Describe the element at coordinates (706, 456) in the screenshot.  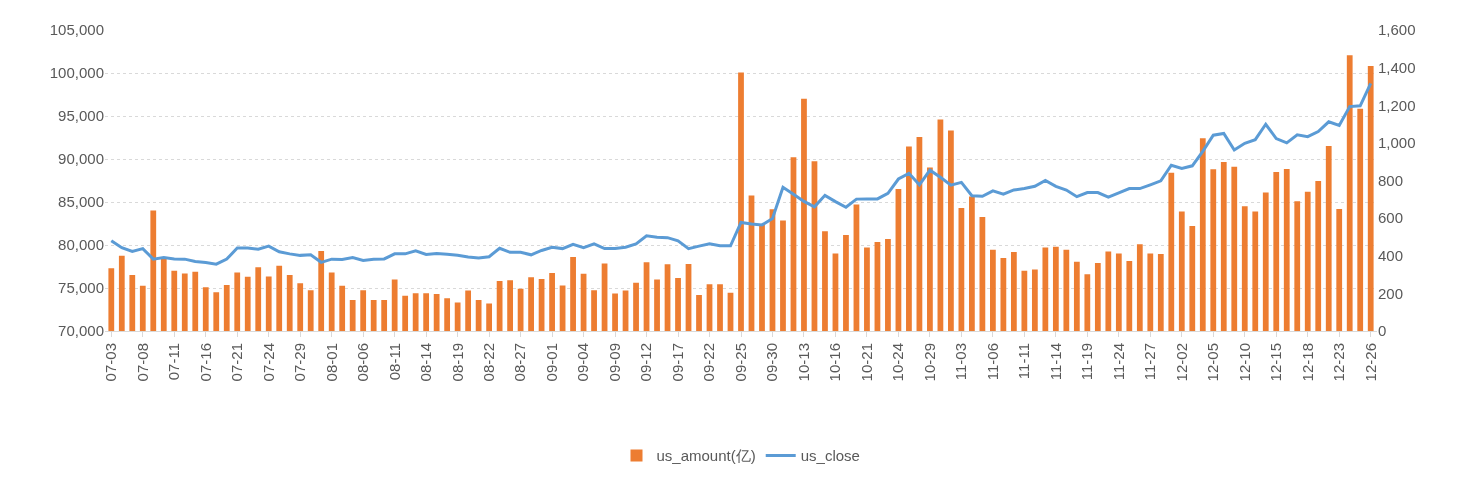
I see `legend-label: us_amount(亿)` at that location.